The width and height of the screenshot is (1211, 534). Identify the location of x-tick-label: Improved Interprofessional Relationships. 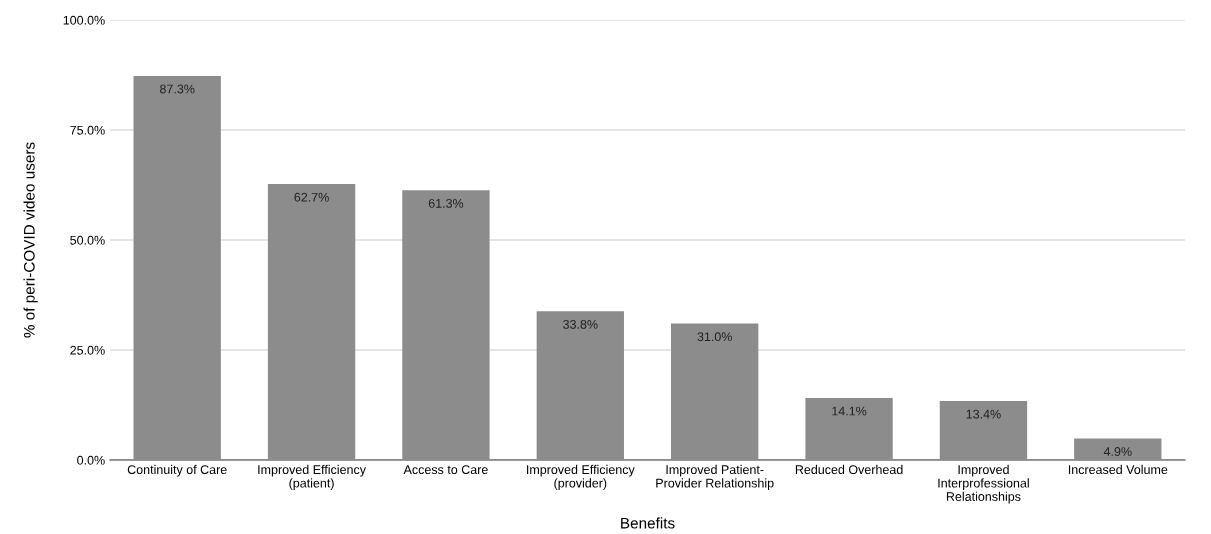
(983, 484).